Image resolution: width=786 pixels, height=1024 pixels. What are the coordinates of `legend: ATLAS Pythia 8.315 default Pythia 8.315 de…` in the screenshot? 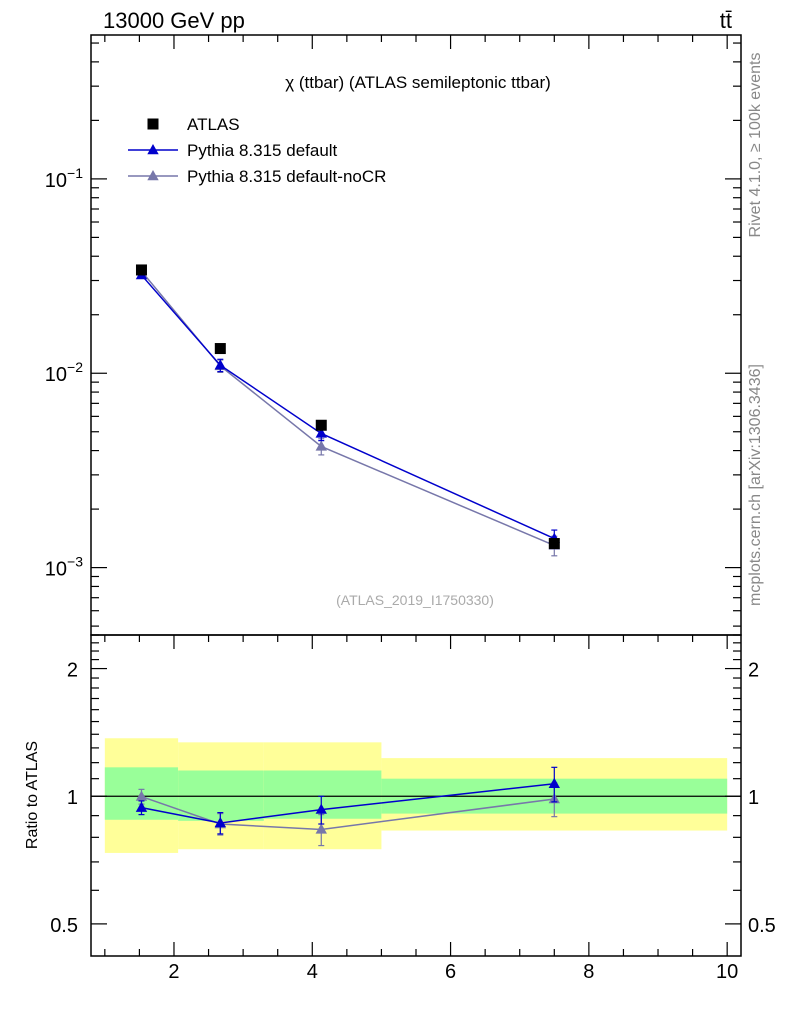 It's located at (257, 150).